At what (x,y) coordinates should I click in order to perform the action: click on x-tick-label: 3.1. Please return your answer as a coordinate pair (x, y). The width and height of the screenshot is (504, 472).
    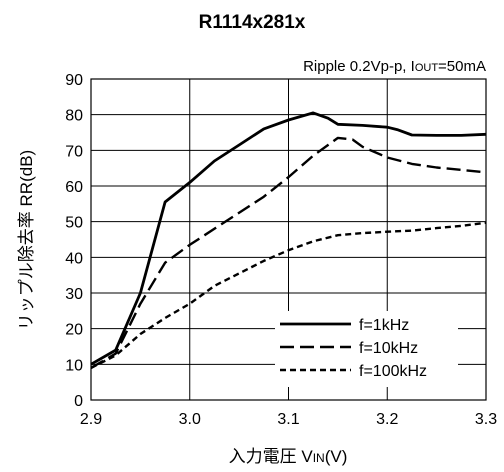
    Looking at the image, I should click on (288, 419).